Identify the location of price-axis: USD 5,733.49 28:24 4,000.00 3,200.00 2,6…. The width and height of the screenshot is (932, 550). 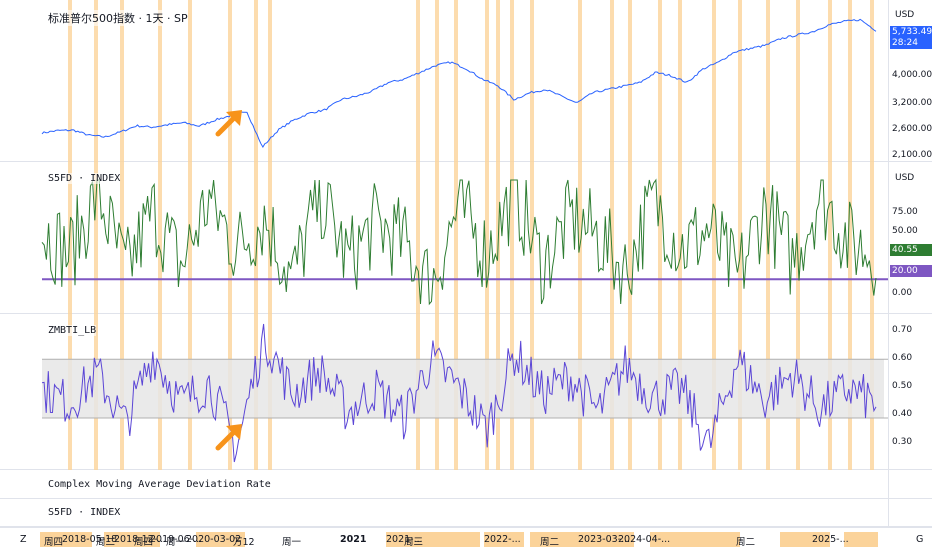
(910, 81).